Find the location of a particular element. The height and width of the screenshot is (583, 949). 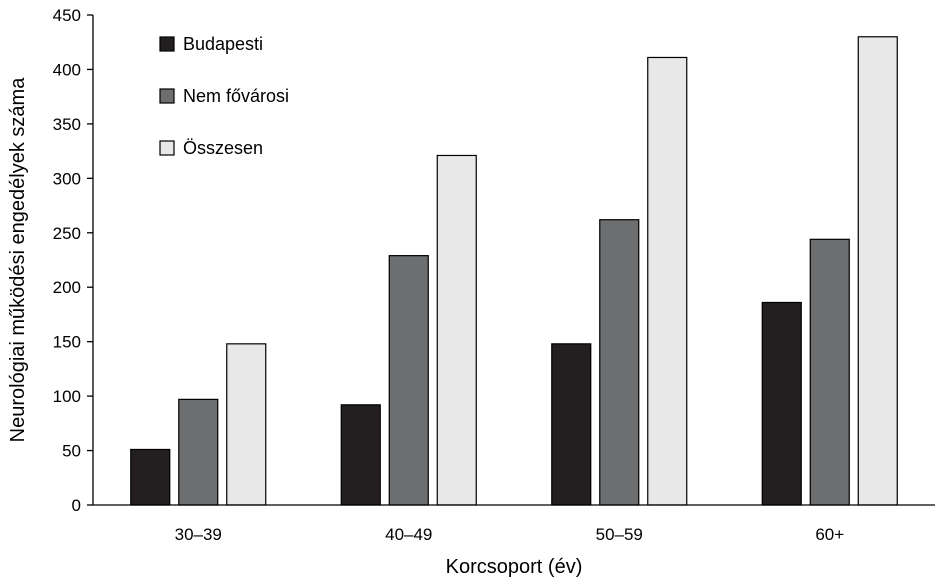

y-tick-label: 0 is located at coordinates (76, 505).